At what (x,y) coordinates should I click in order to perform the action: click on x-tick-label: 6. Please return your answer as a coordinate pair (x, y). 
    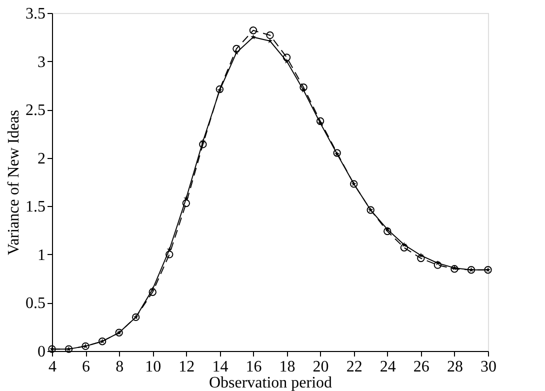
    Looking at the image, I should click on (86, 367).